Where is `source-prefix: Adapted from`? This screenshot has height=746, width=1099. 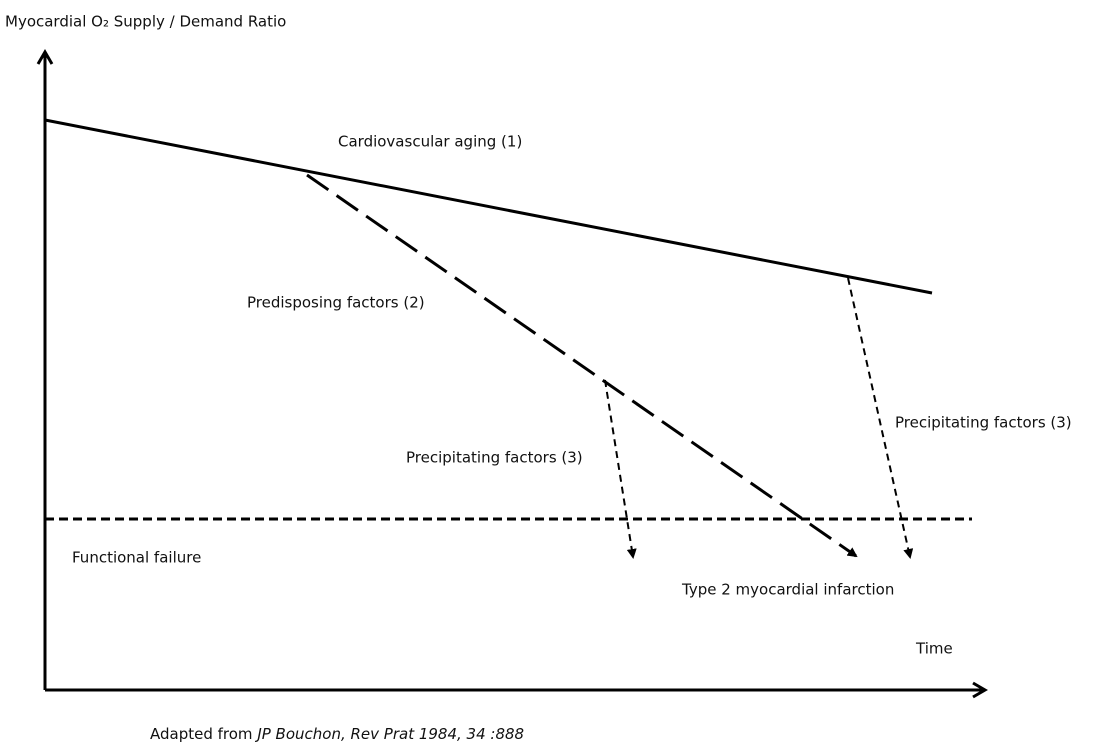
source-prefix: Adapted from is located at coordinates (203, 734).